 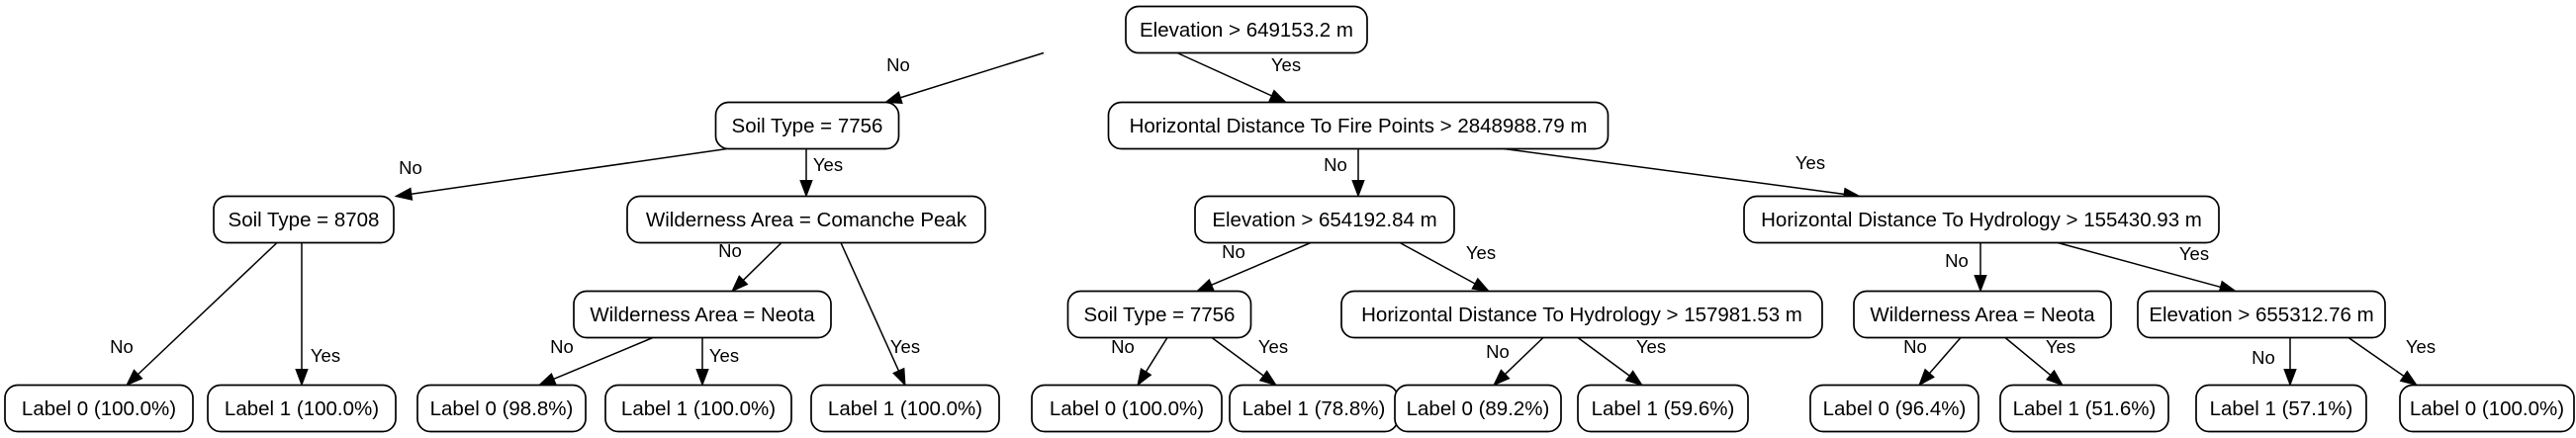 I want to click on node-label: Elevation > 654192.84 m, so click(x=1324, y=220).